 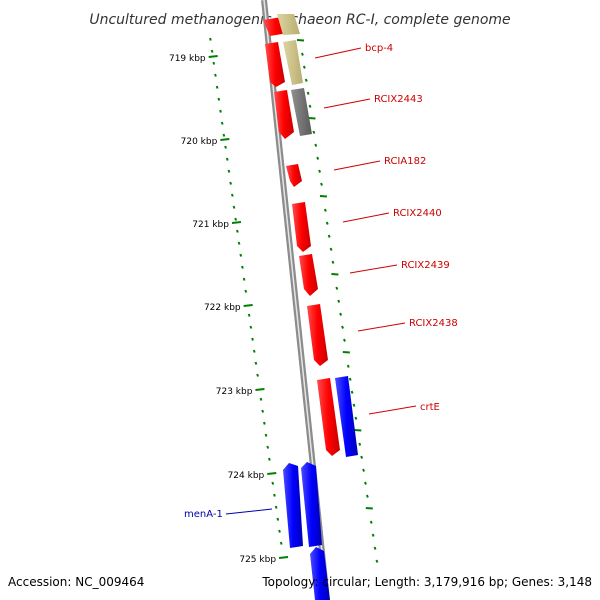 What do you see at coordinates (275, 64) in the screenshot?
I see `feature-bcp-4-cds` at bounding box center [275, 64].